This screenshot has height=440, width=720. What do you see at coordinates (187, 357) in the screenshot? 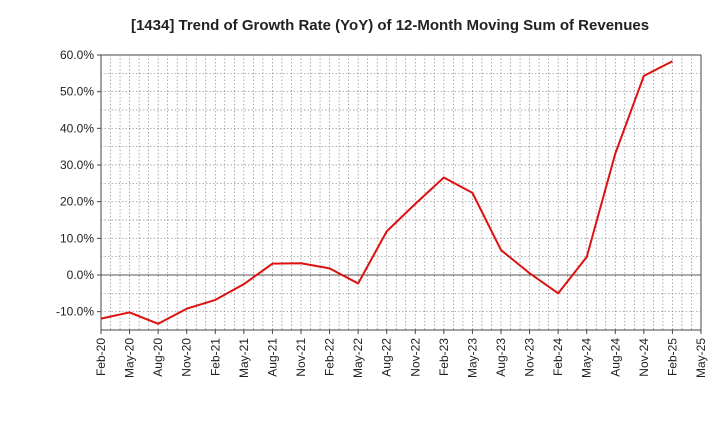
I see `x-tick-label: Nov-20` at bounding box center [187, 357].